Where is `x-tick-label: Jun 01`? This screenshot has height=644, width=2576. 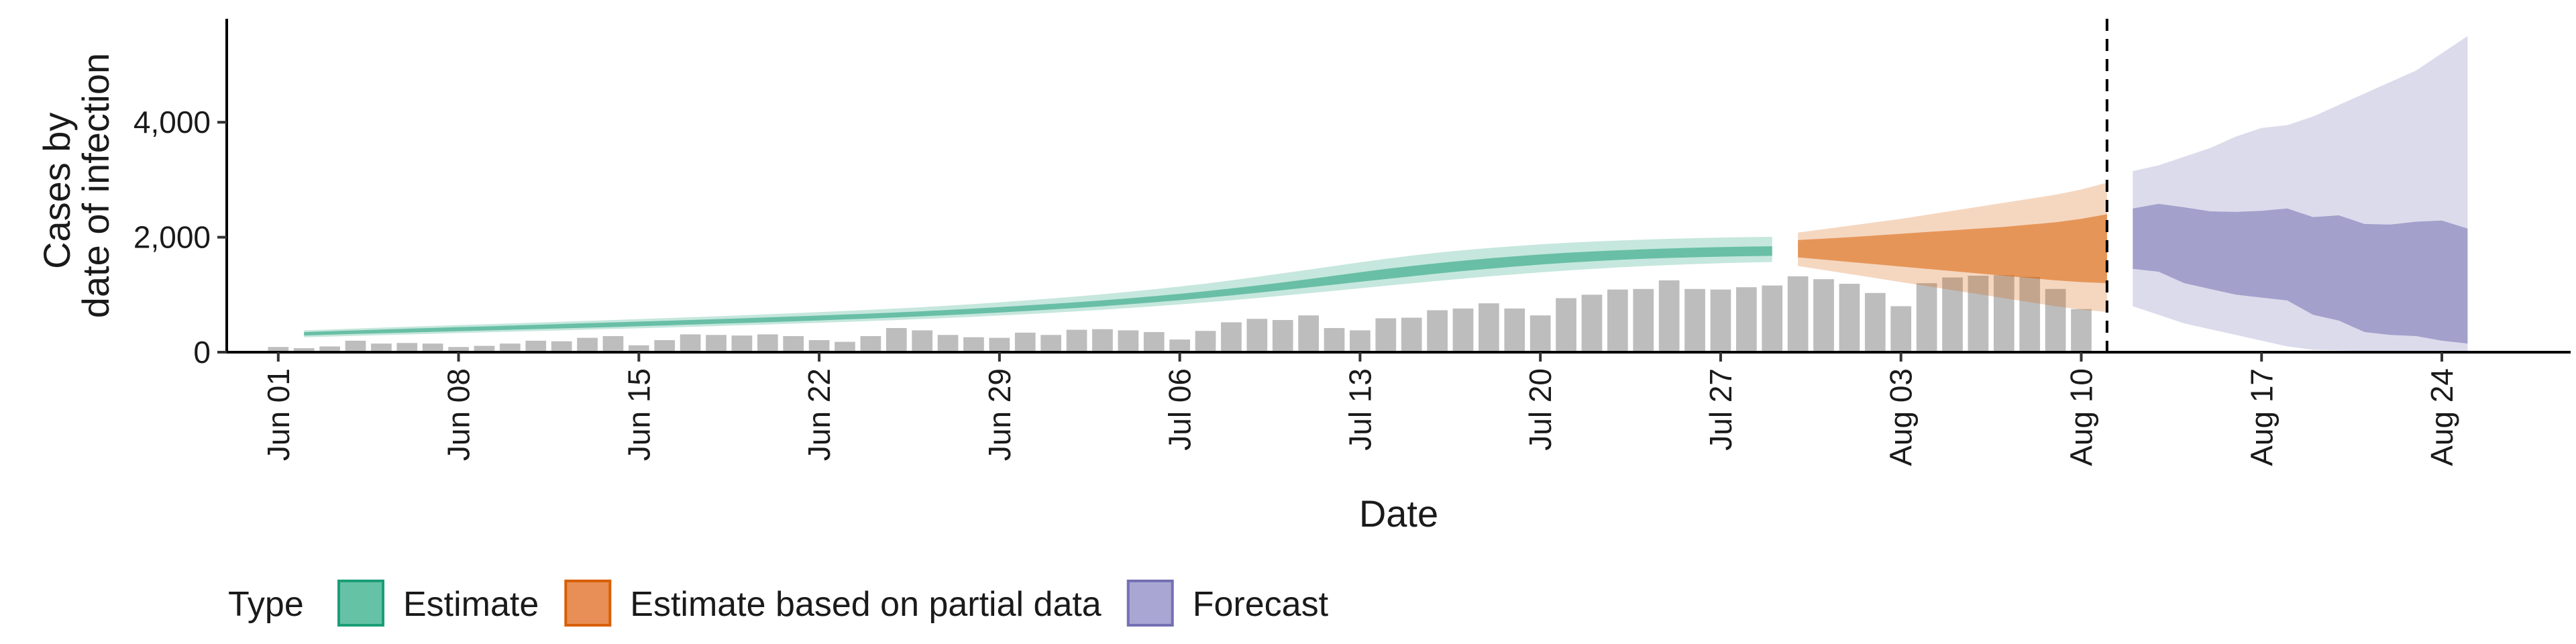
x-tick-label: Jun 01 is located at coordinates (278, 414).